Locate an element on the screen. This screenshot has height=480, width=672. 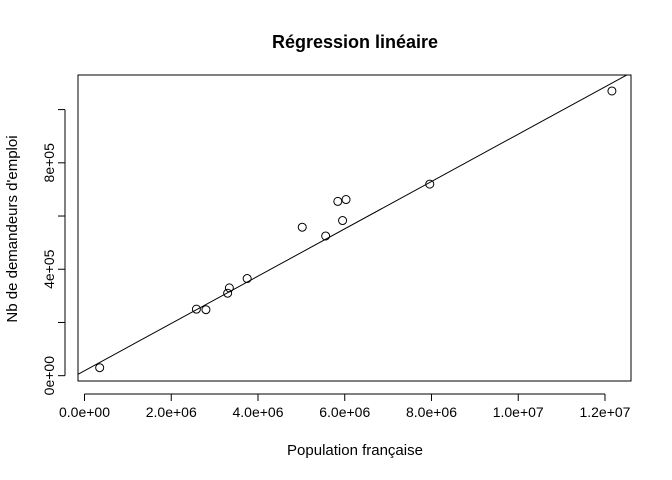
x-tick-label: 0.0e+00 is located at coordinates (84, 412).